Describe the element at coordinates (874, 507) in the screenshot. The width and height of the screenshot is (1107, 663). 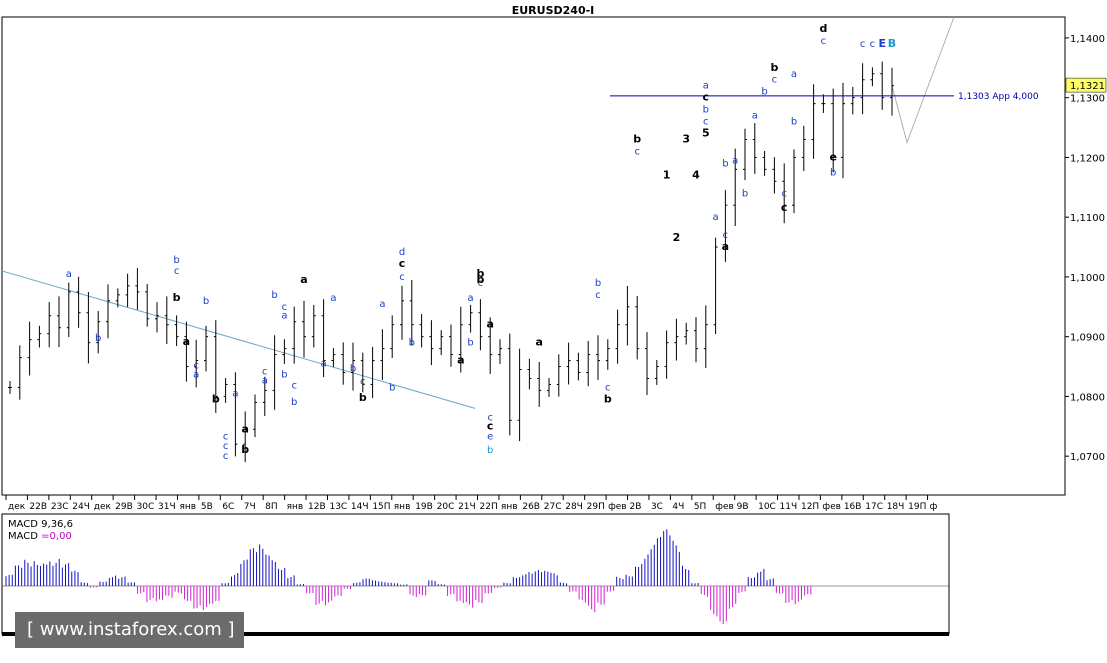
I see `time-tick-label: 17С` at that location.